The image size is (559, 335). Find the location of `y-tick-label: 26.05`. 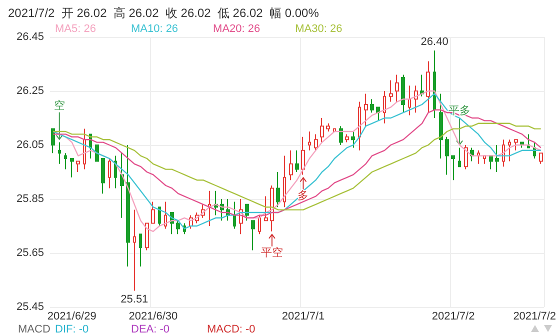

y-tick-label: 26.05 is located at coordinates (30, 145).